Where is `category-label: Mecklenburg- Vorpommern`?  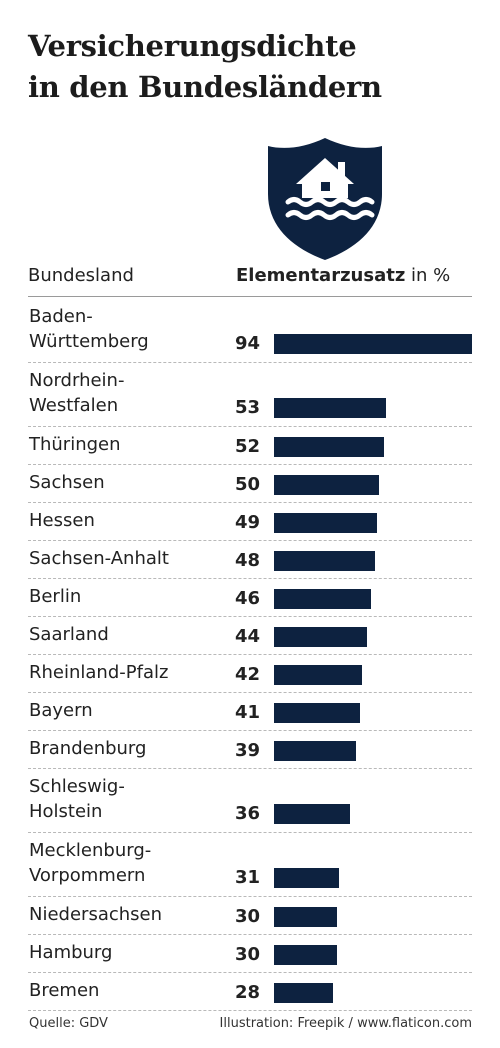 category-label: Mecklenburg- Vorpommern is located at coordinates (90, 863).